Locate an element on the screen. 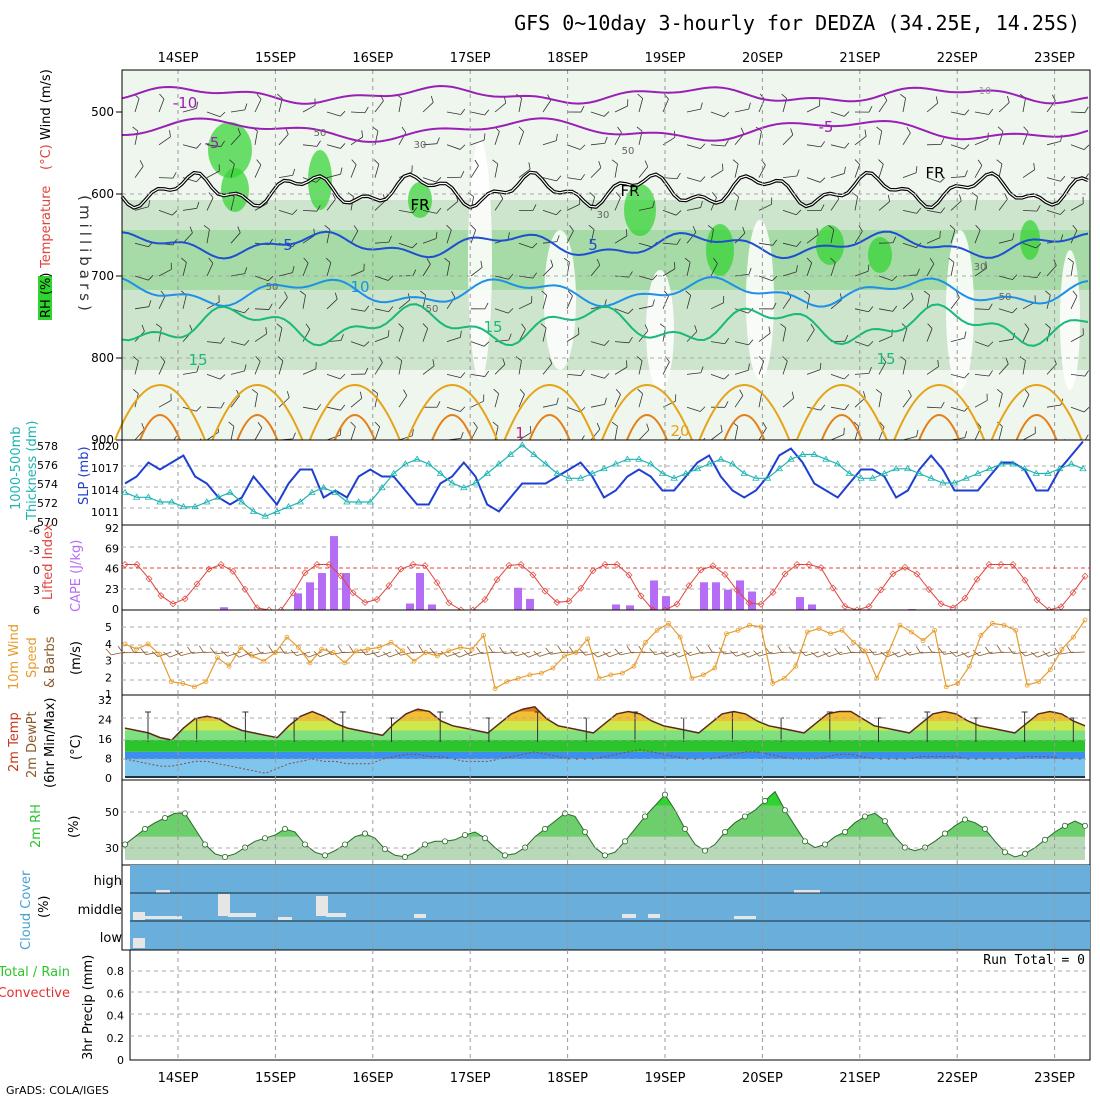 The height and width of the screenshot is (1100, 1100). rh2m-label: 2m RH is located at coordinates (36, 826).